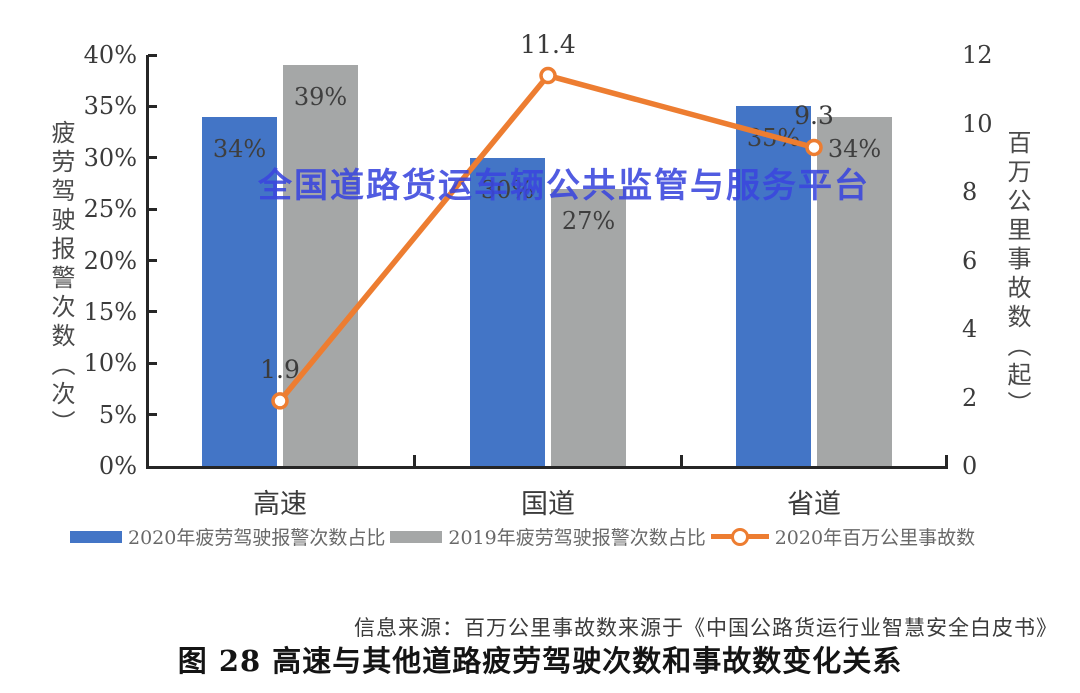 This screenshot has width=1080, height=693. I want to click on legend-item-2020-line: 2020年百万公里事故数, so click(843, 536).